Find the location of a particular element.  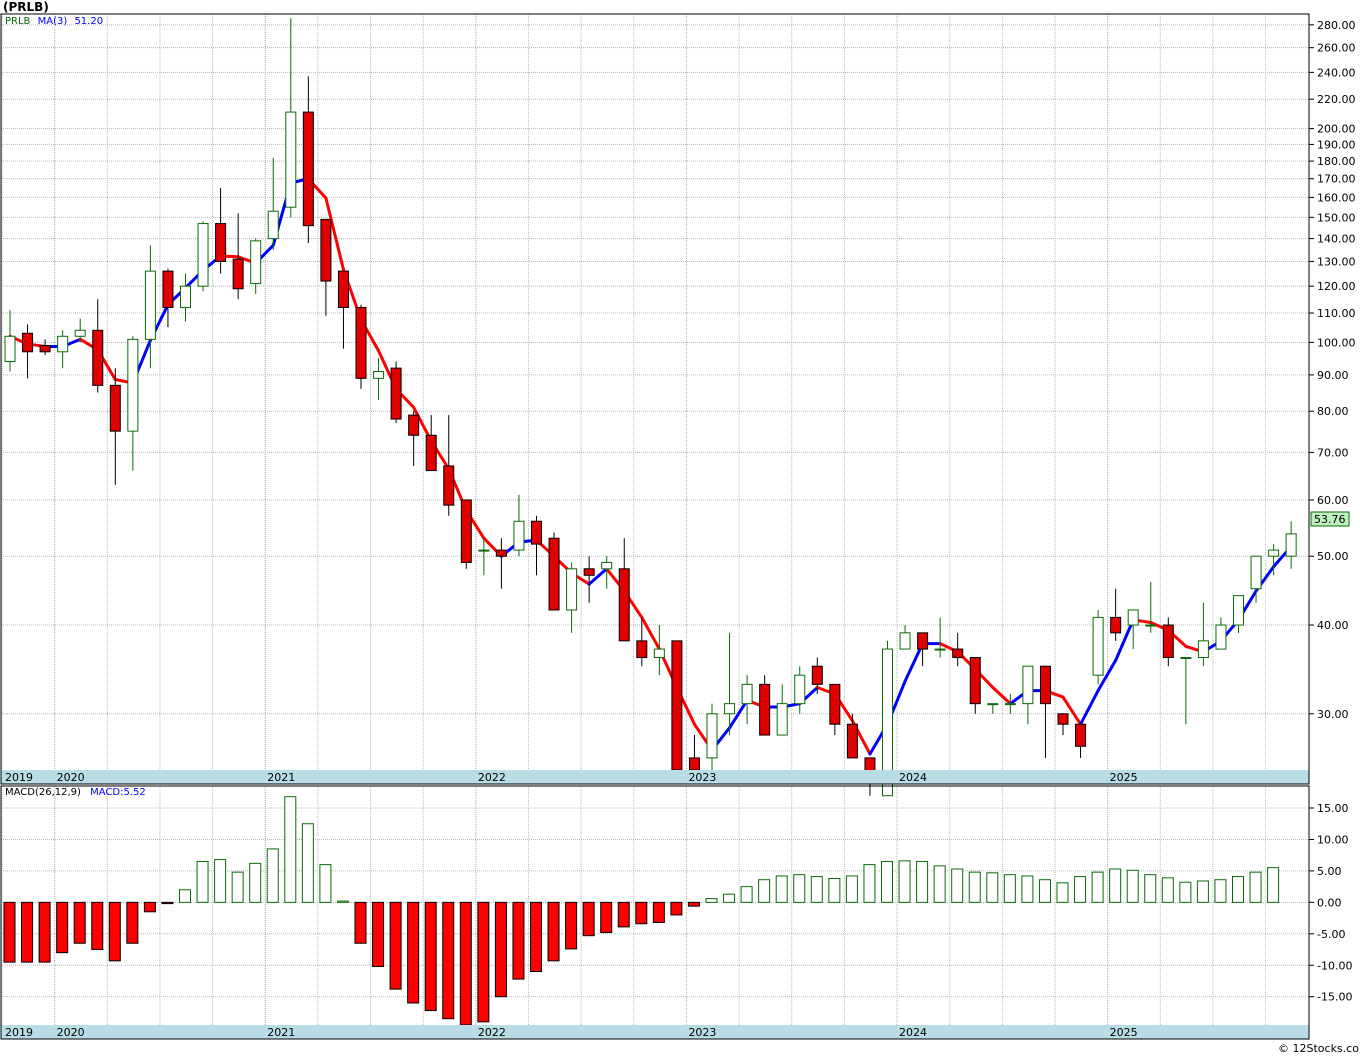

legend-ma-label: MA(3) is located at coordinates (53, 21).